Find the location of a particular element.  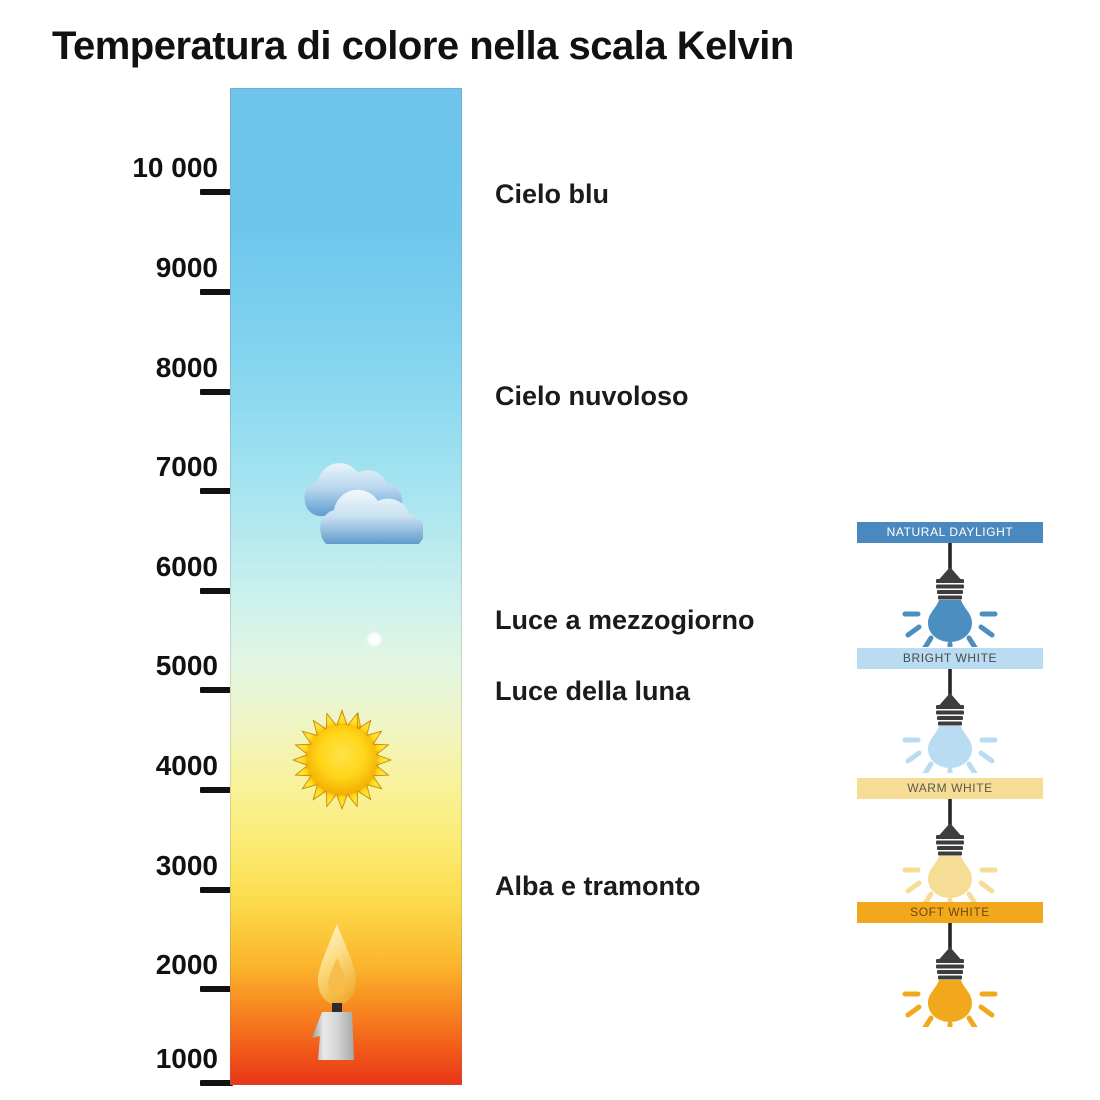

bulb-legend-band: NATURAL DAYLIGHT is located at coordinates (950, 532).